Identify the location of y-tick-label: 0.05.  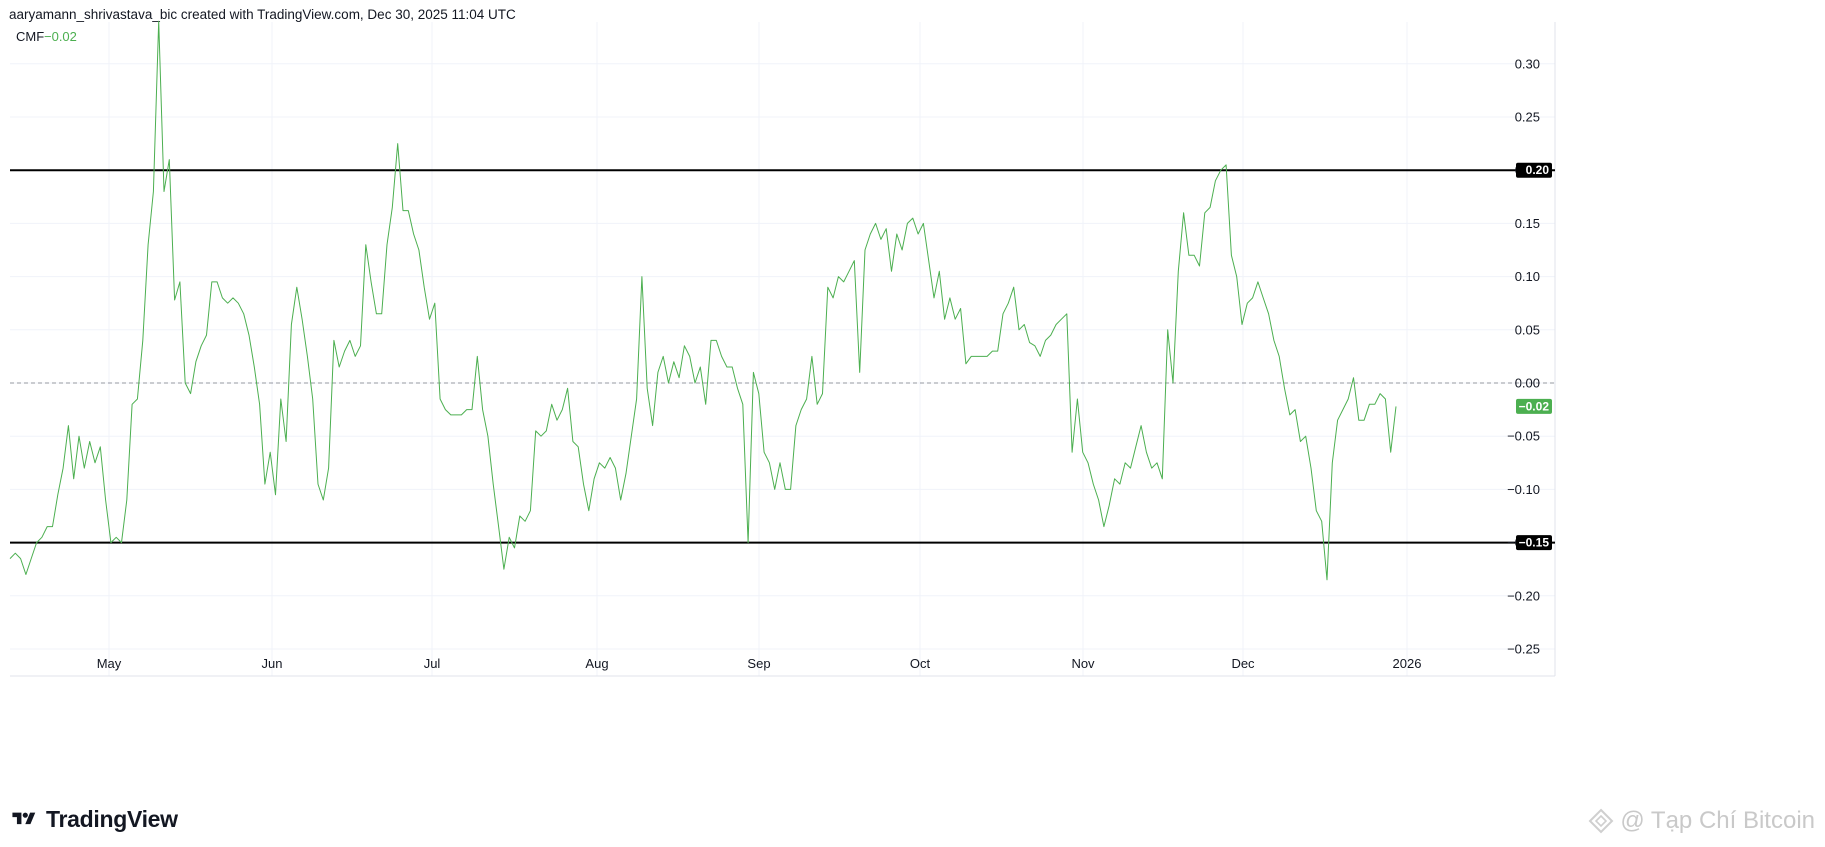
(1527, 329).